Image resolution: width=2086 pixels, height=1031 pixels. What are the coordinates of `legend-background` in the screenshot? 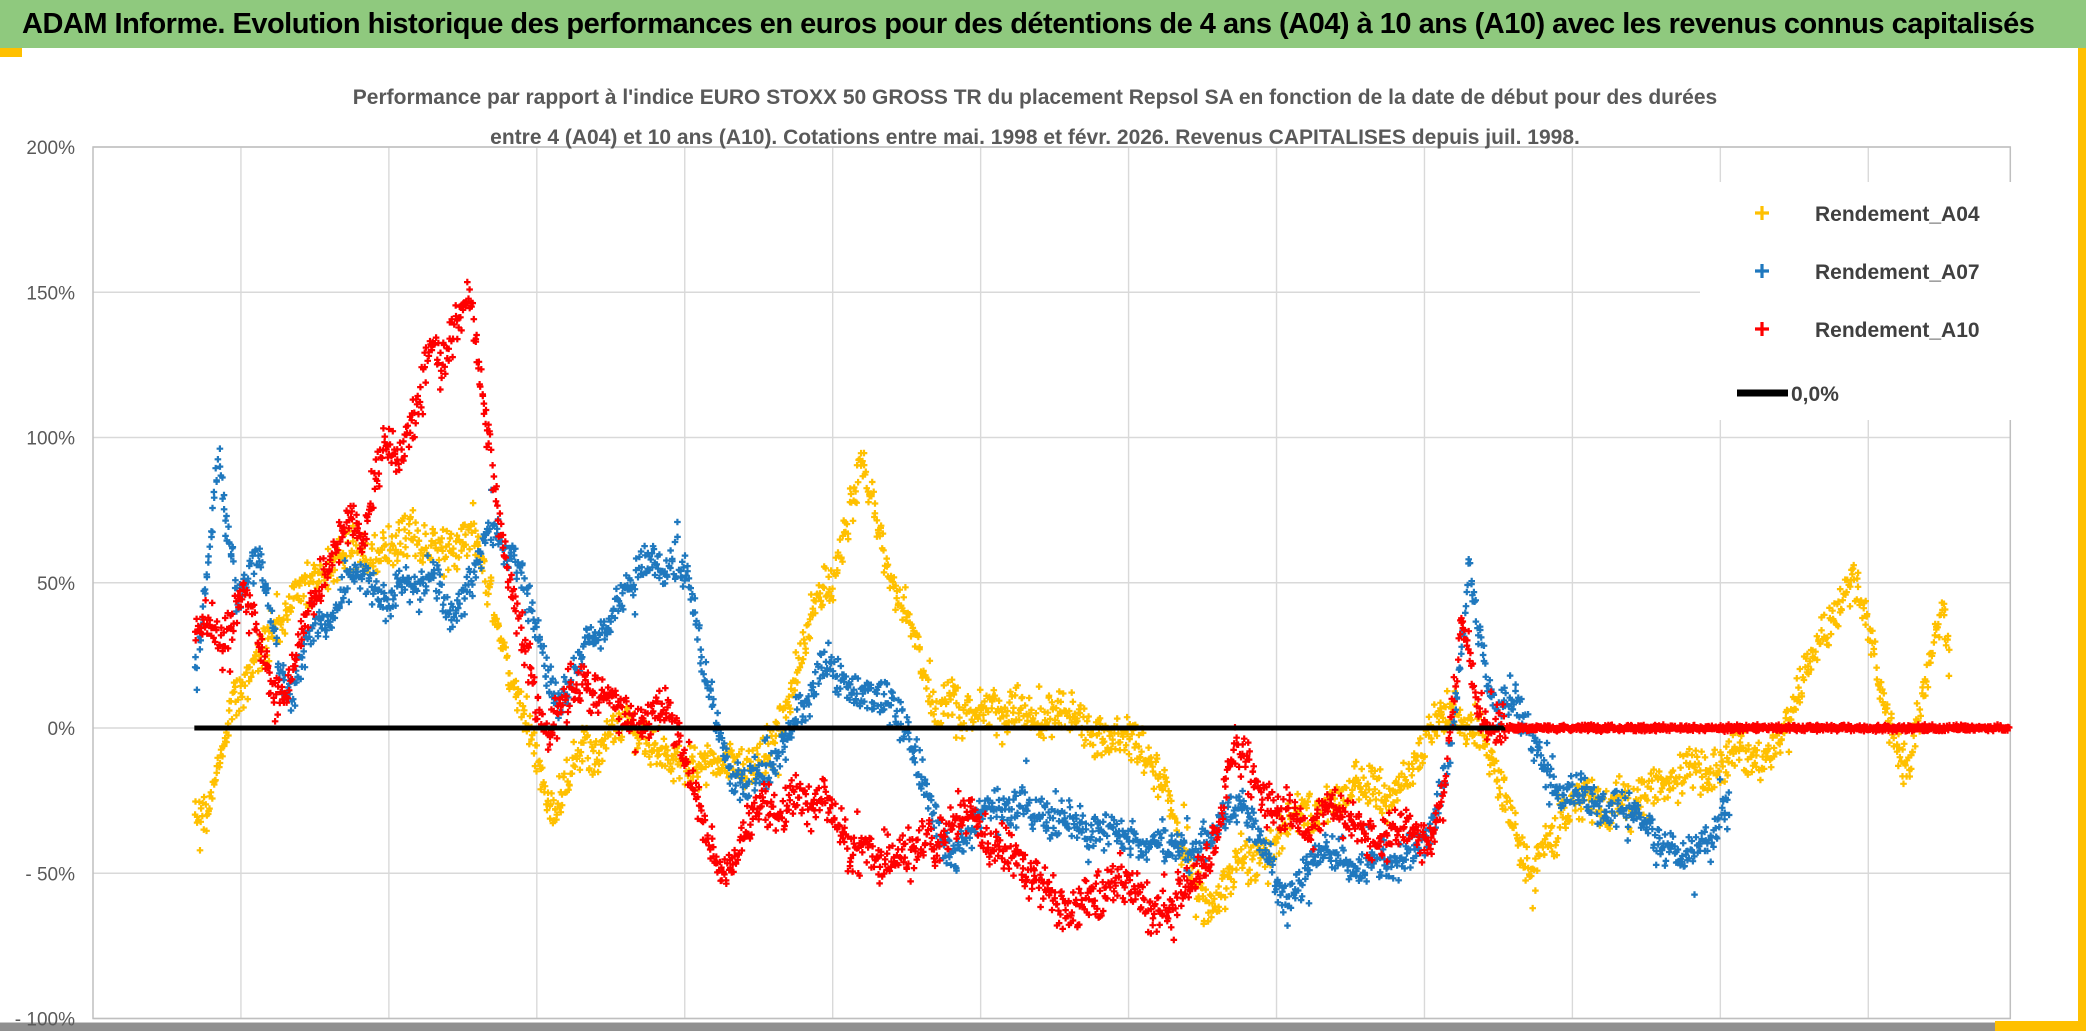 It's located at (1856, 301).